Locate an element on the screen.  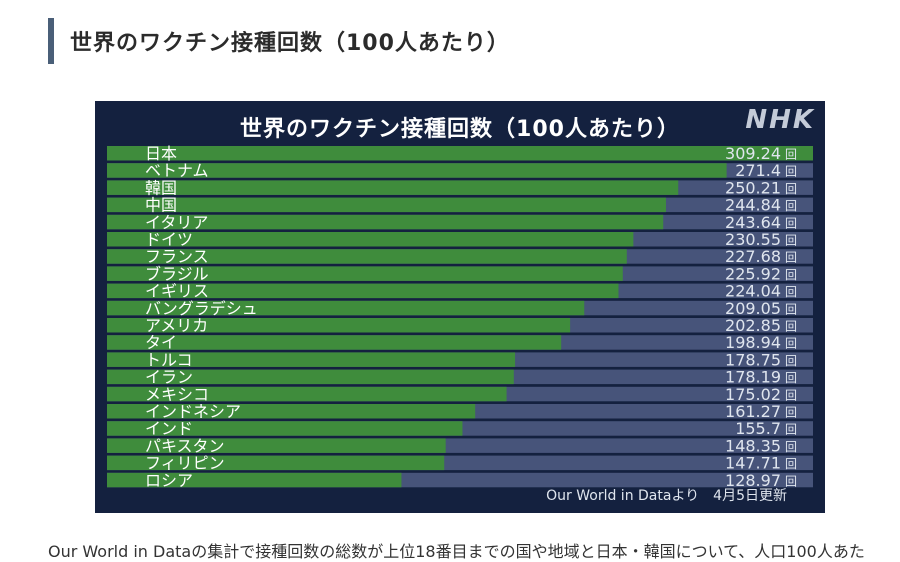
category-label: ロシア is located at coordinates (169, 480).